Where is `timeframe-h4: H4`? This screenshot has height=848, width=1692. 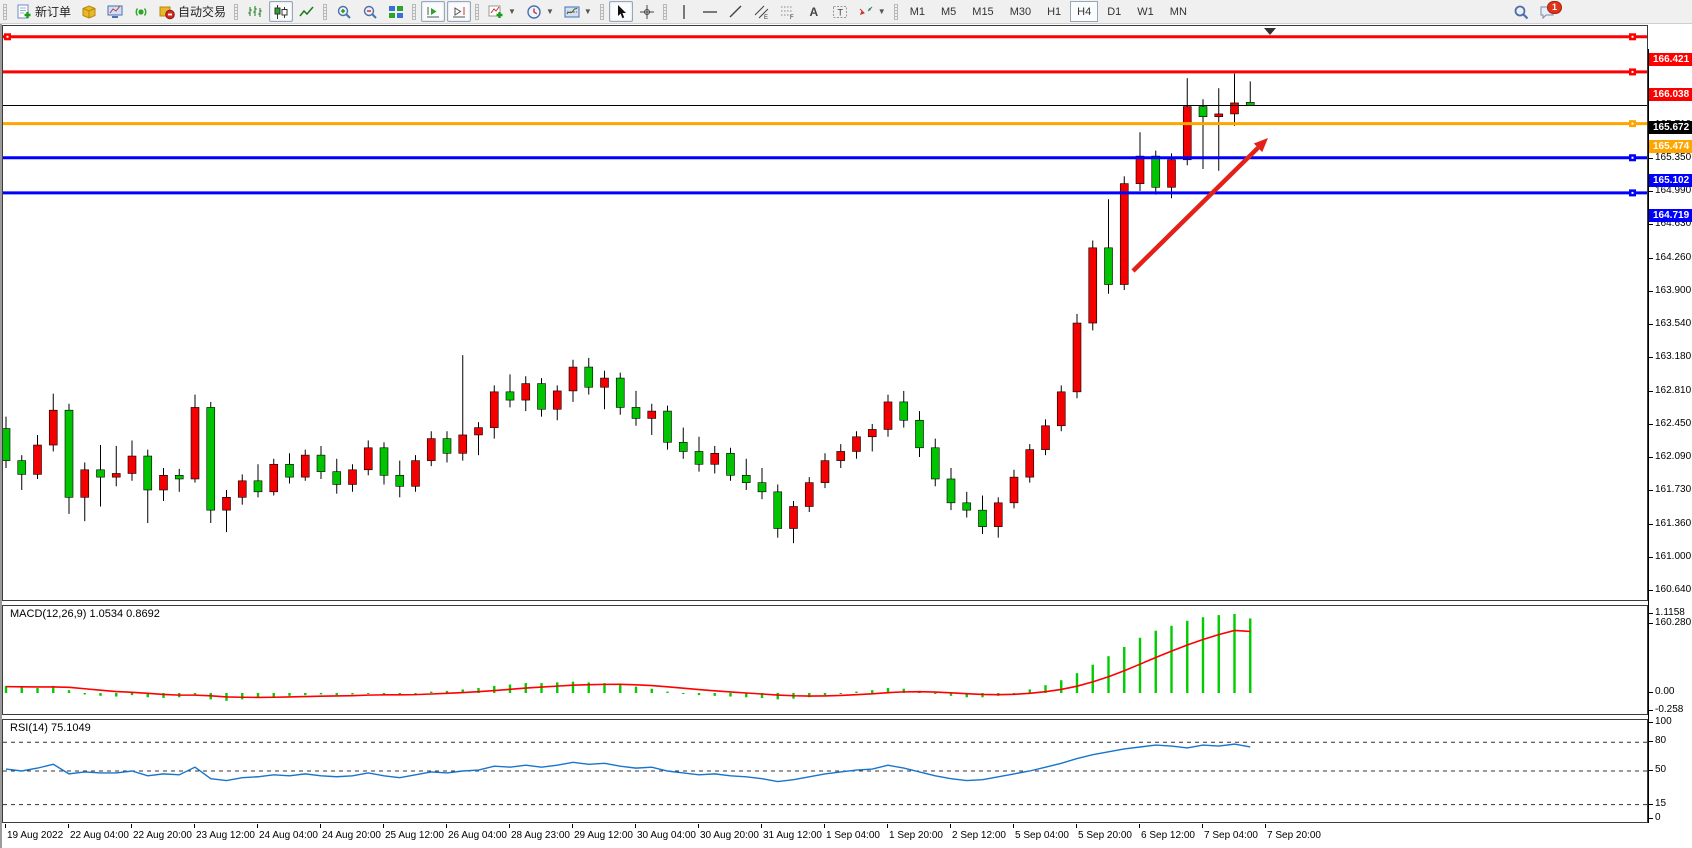
timeframe-h4: H4 is located at coordinates (1084, 11).